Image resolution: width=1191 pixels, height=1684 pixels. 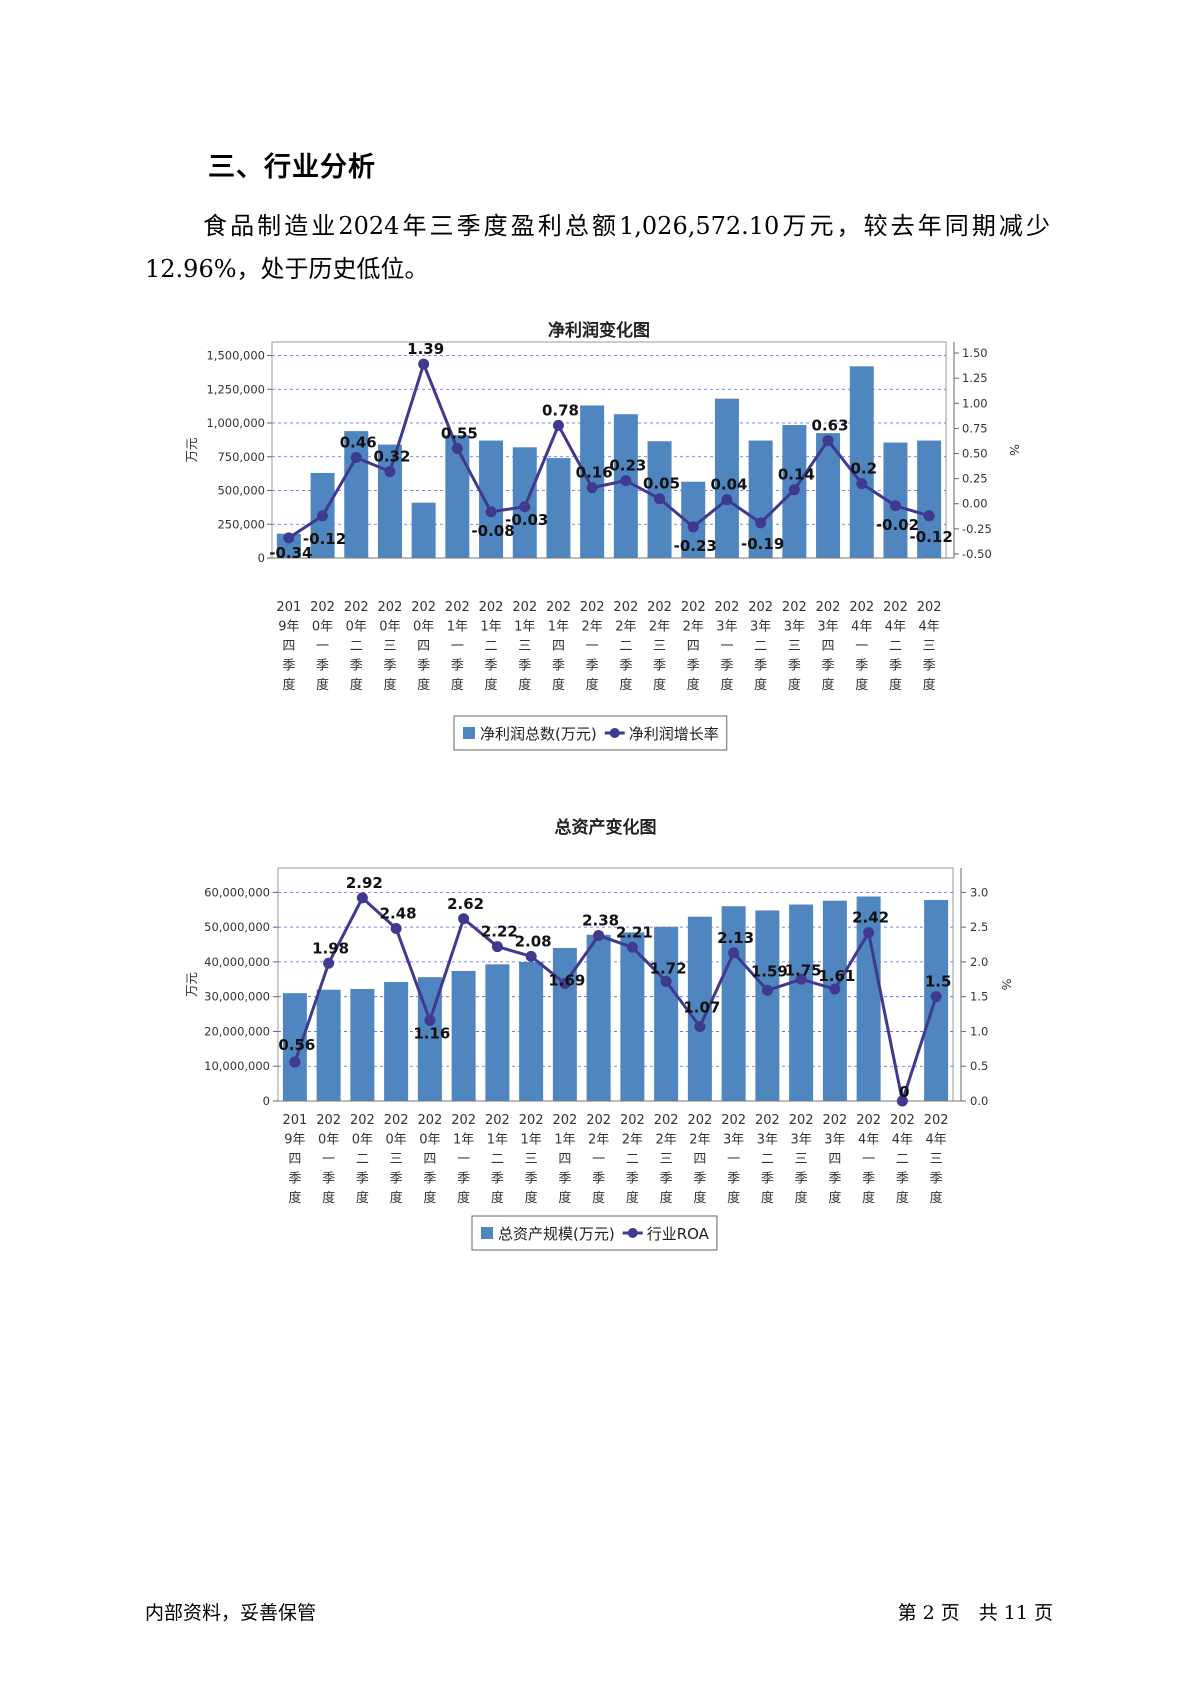 I want to click on y-tick-label: 50,000,000, so click(x=237, y=927).